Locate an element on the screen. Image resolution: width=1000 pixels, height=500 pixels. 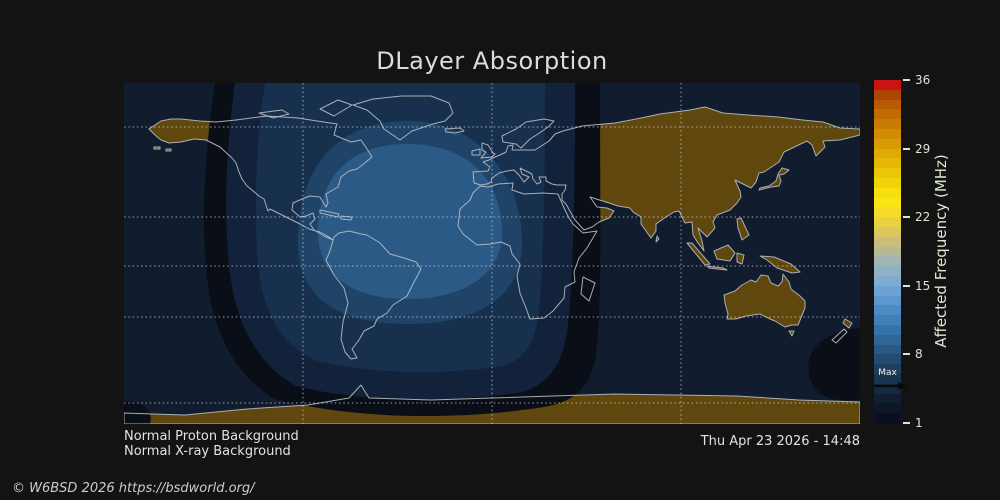
map-timestamp: Thu Apr 23 2026 - 14:48 is located at coordinates (780, 441).